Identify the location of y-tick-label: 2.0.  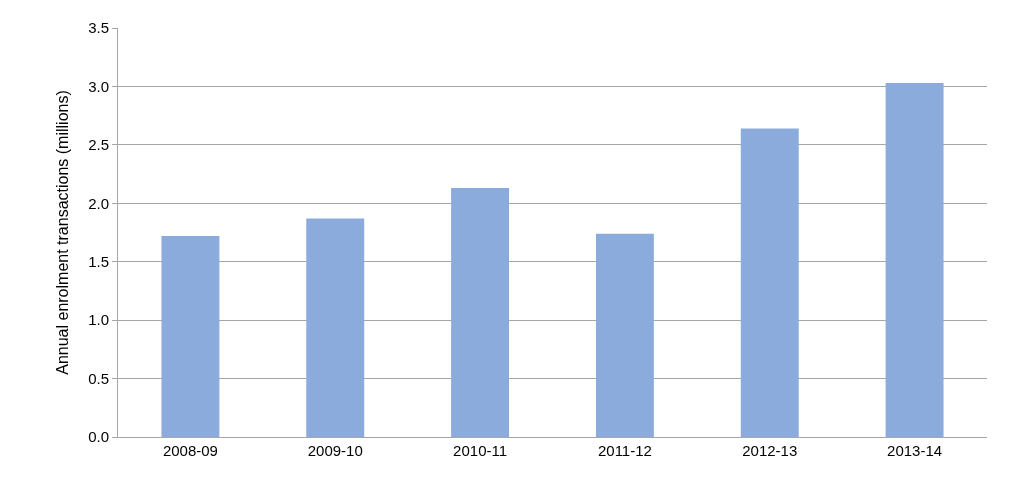
(98, 203).